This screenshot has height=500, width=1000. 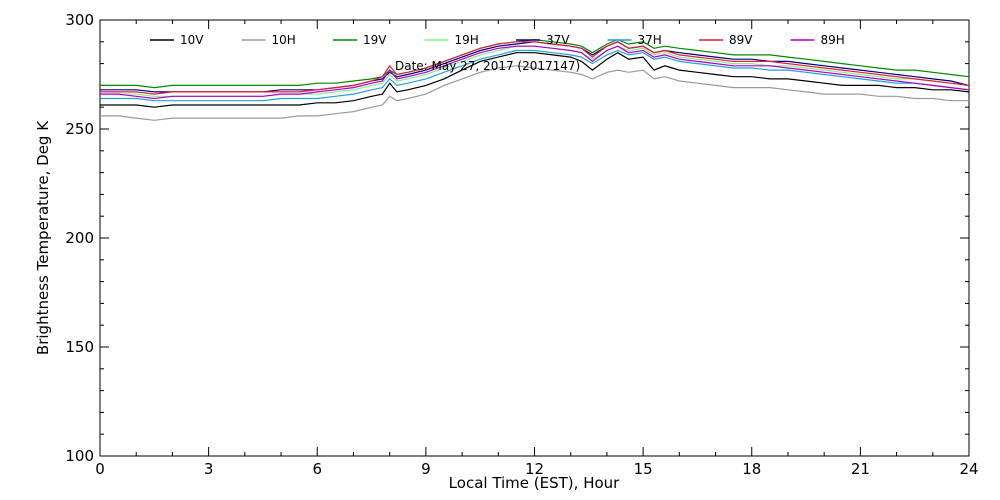 What do you see at coordinates (43, 237) in the screenshot?
I see `y-axis-label: Brightness Temperature, Deg K` at bounding box center [43, 237].